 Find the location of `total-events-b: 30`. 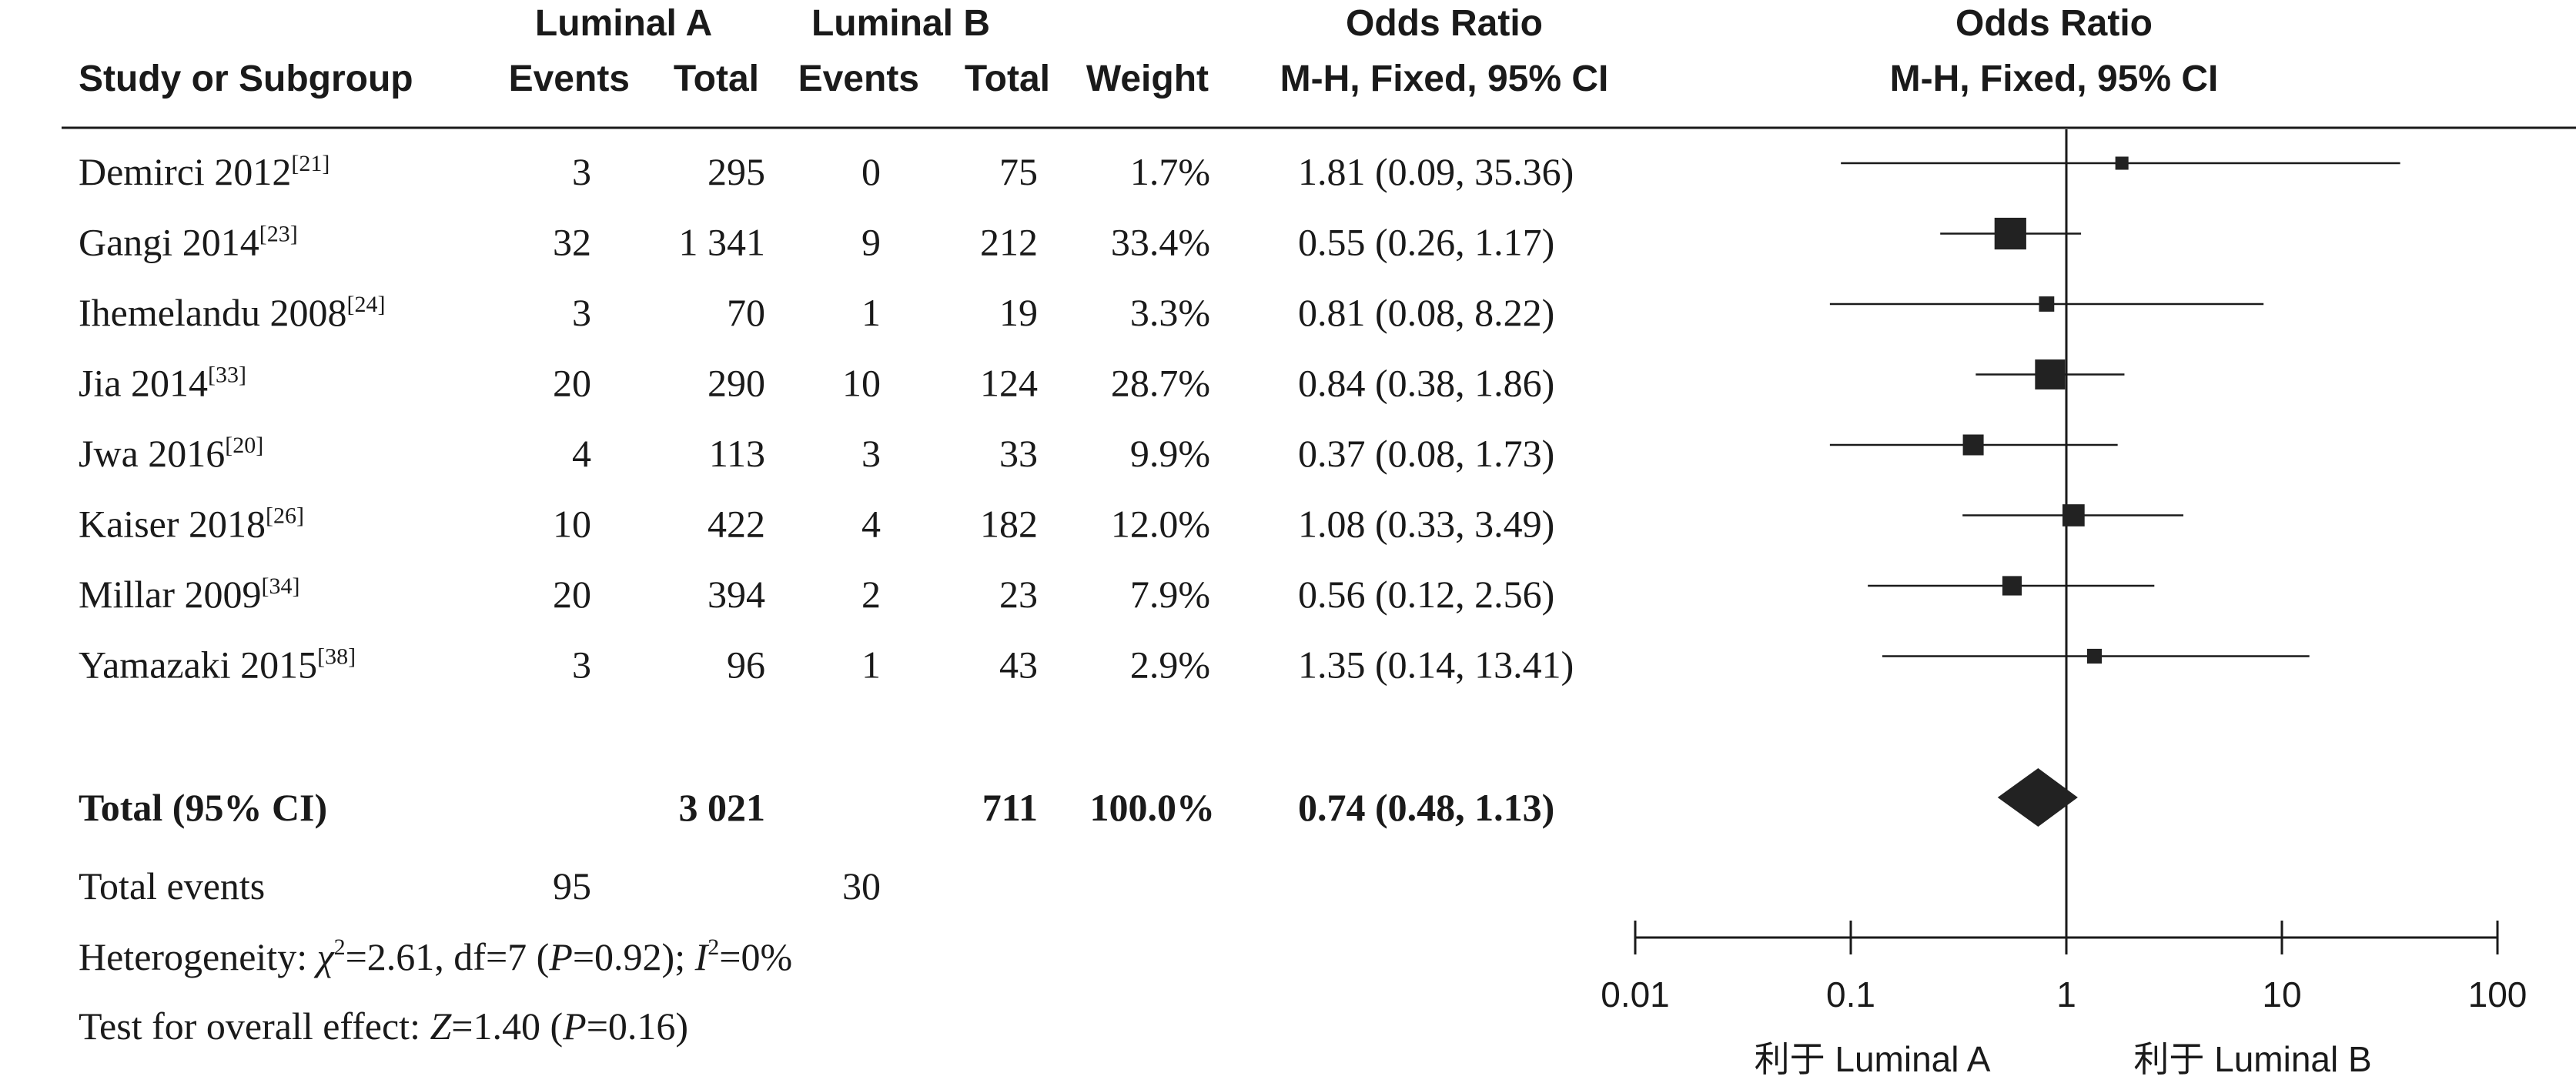

total-events-b: 30 is located at coordinates (861, 886).